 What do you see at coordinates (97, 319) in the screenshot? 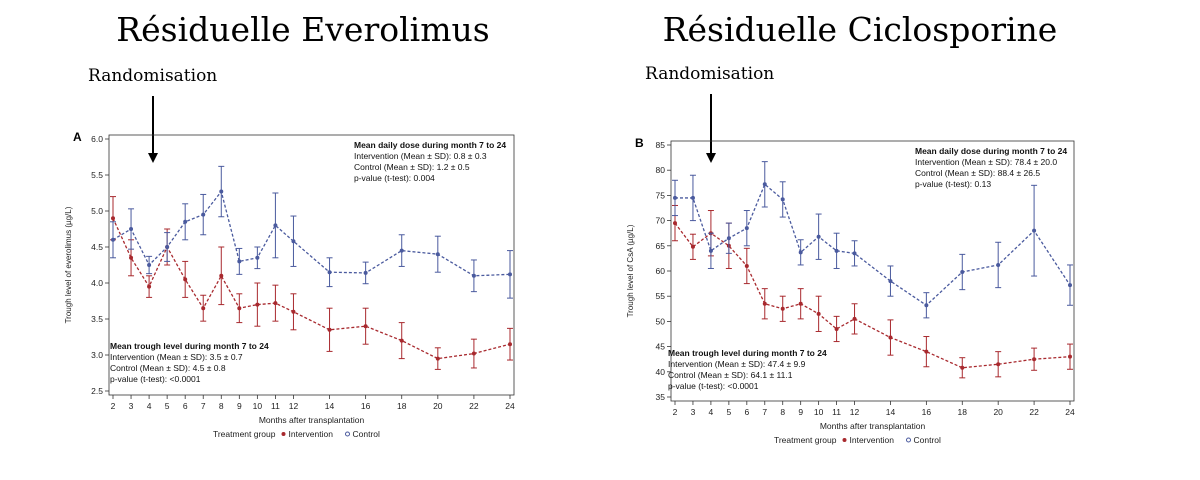
I see `y-tick-label: 3.5` at bounding box center [97, 319].